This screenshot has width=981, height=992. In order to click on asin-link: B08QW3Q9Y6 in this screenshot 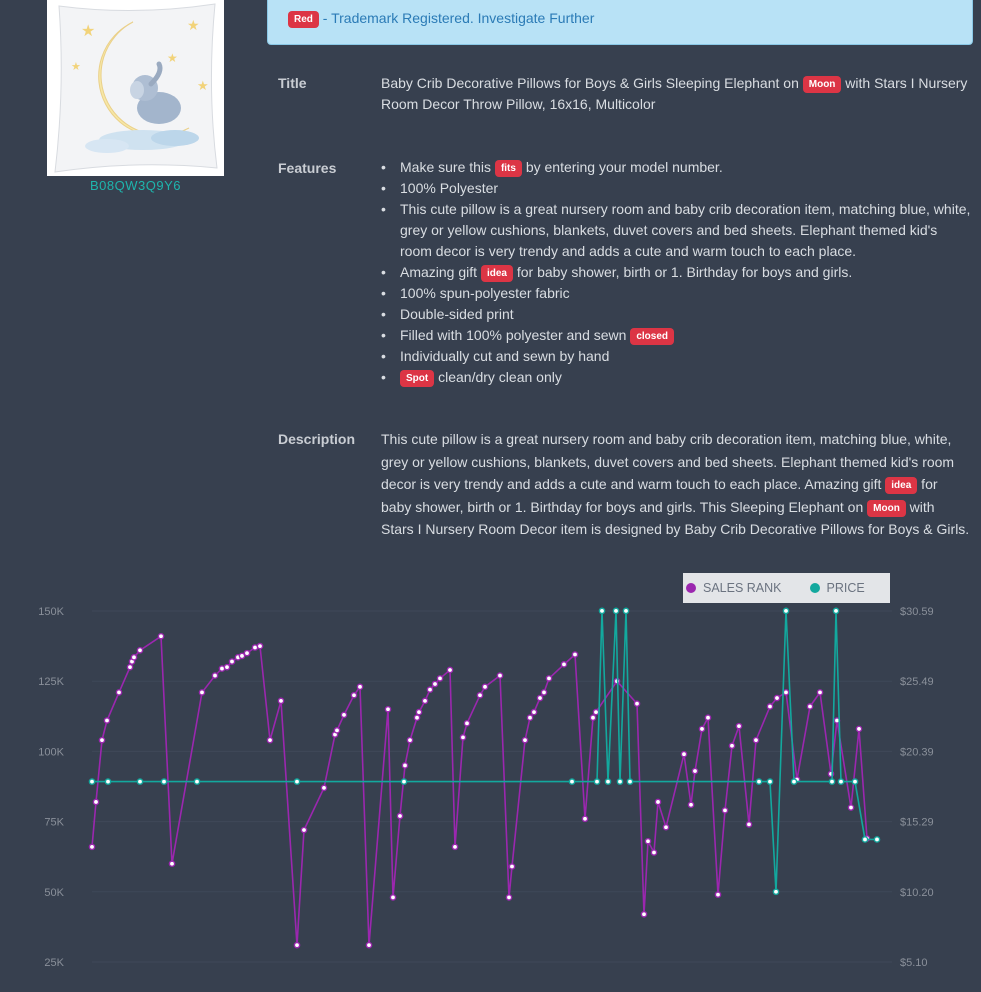, I will do `click(135, 185)`.